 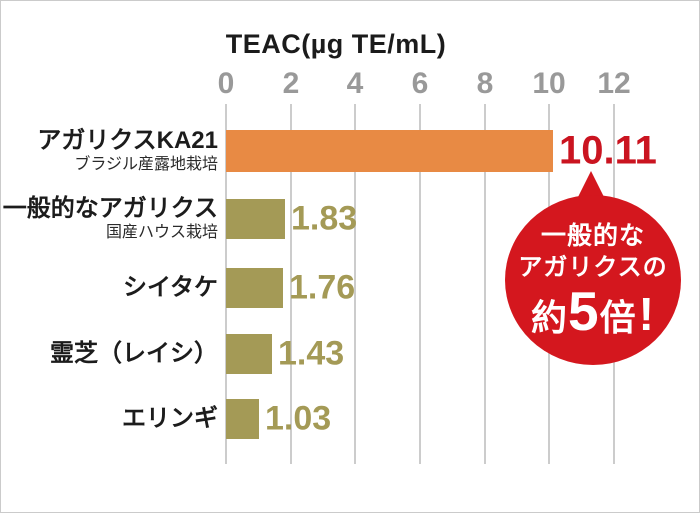 What do you see at coordinates (350, 419) in the screenshot?
I see `bar-row: エリンギ 1.03` at bounding box center [350, 419].